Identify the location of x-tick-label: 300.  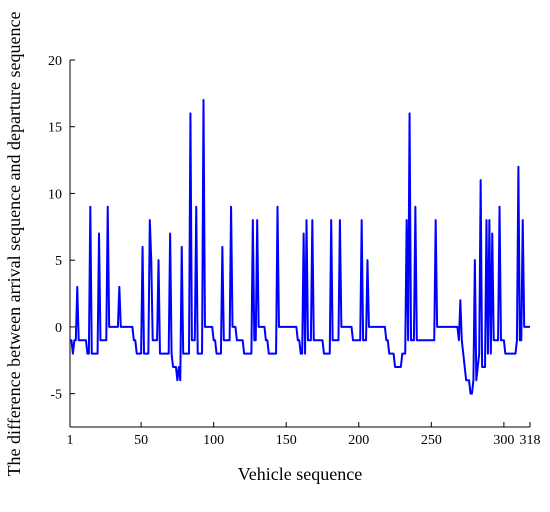
(503, 440).